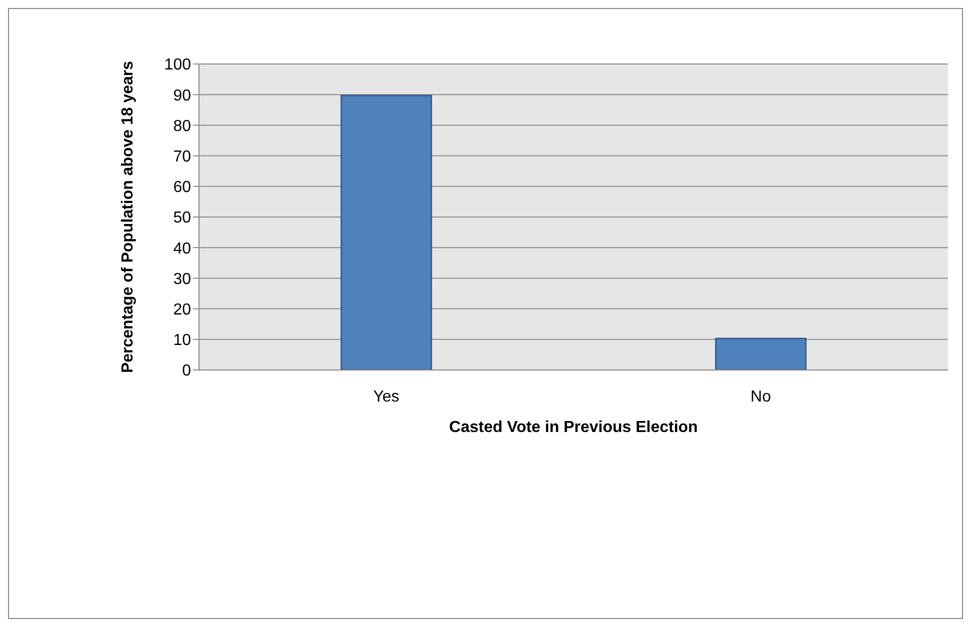  I want to click on y-axis-title: Percentage of Population above 18 years, so click(128, 217).